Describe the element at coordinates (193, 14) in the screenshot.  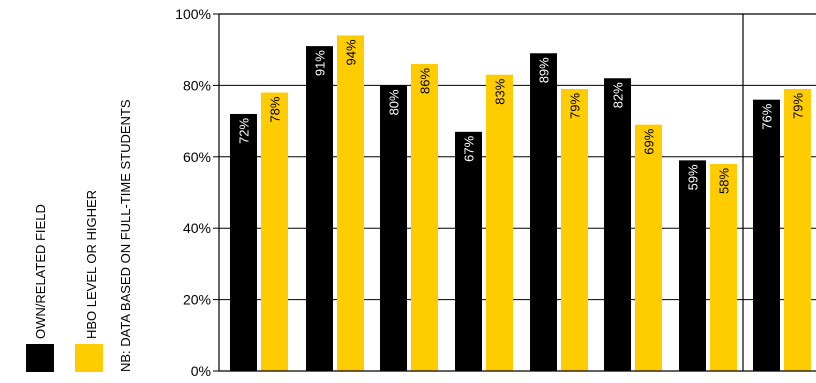
I see `y-tick-label: 100%` at that location.